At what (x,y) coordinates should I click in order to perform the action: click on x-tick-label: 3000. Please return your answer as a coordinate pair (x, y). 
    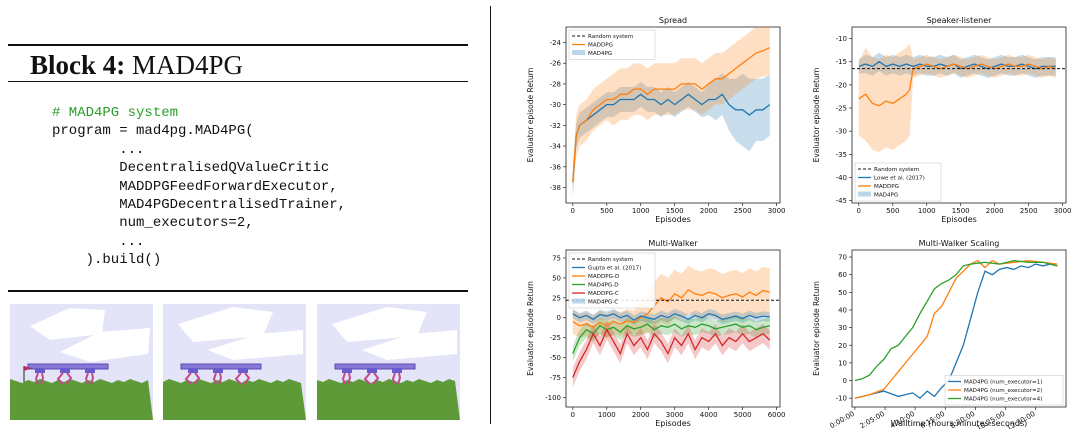
    Looking at the image, I should click on (777, 211).